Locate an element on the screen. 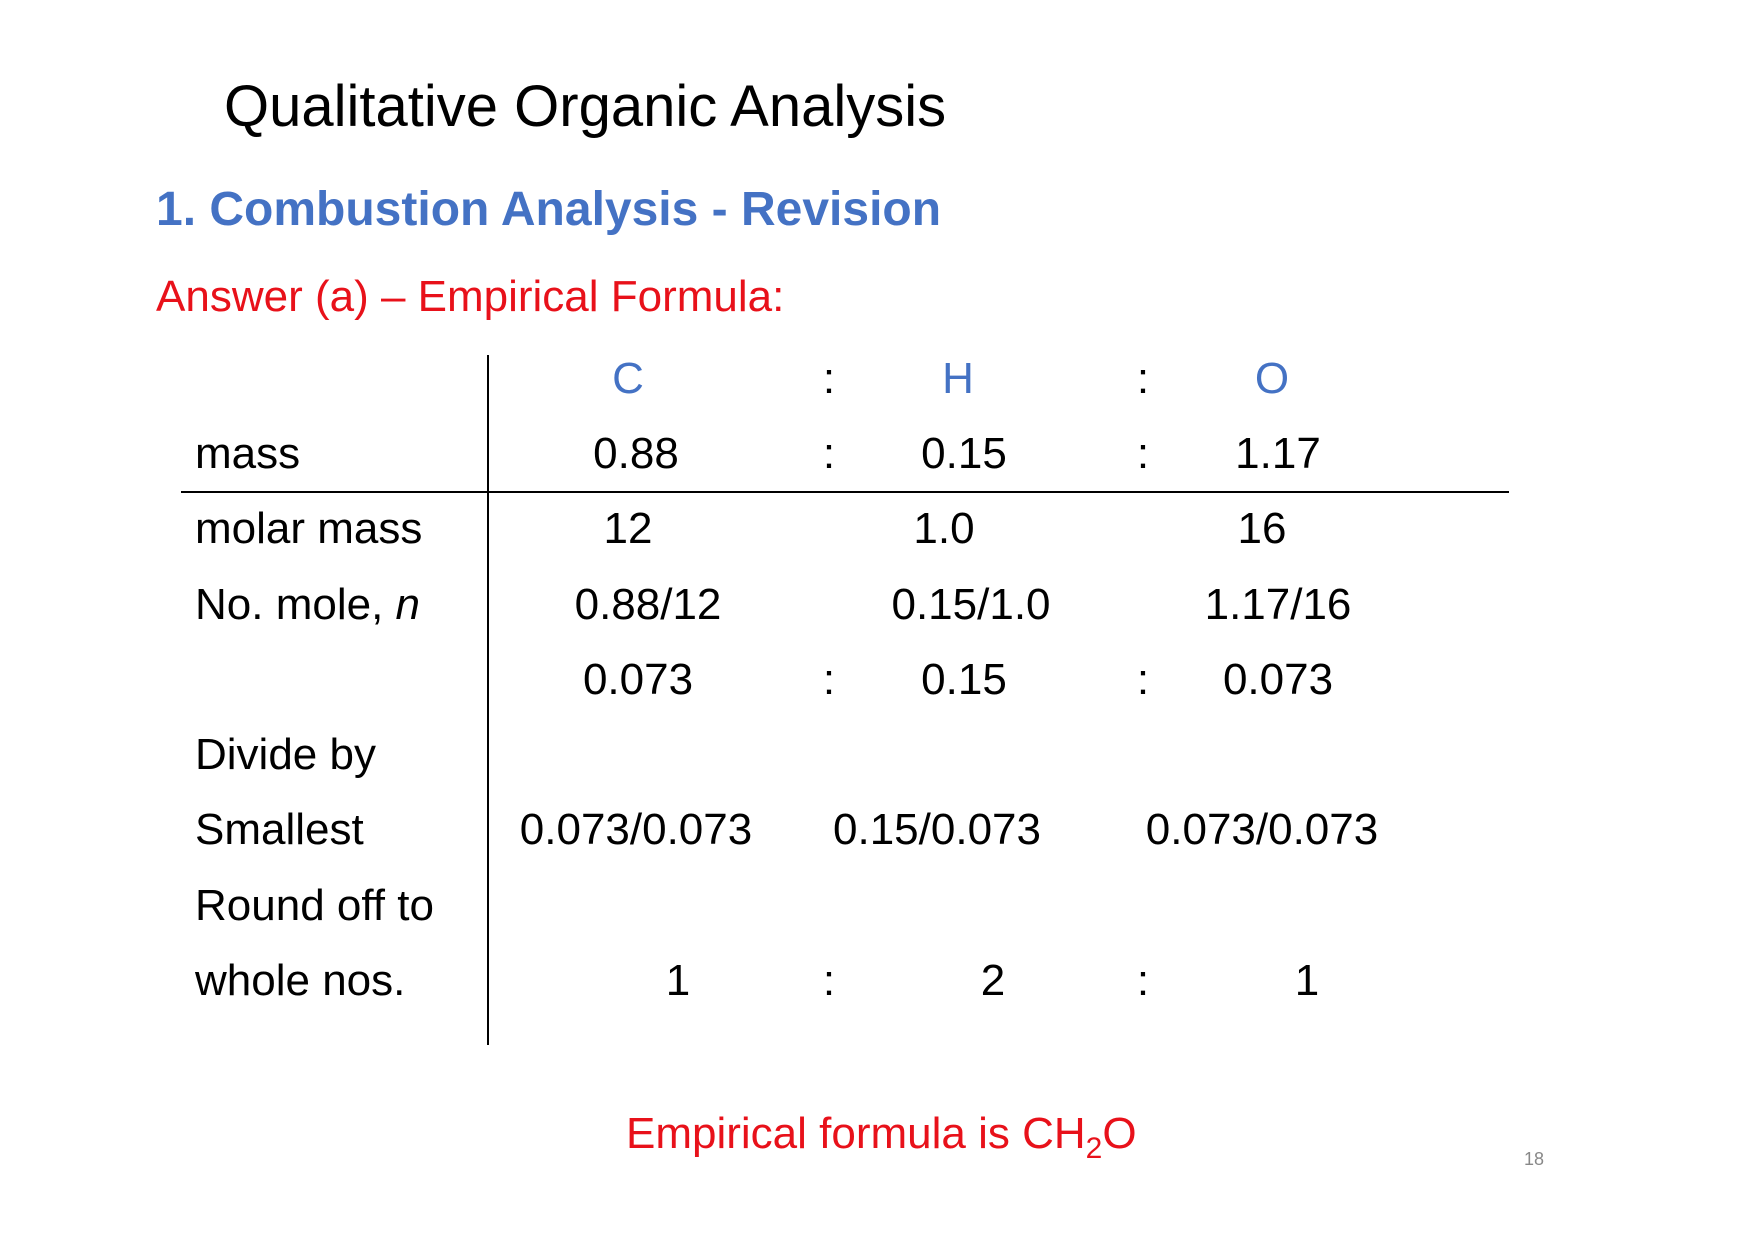 This screenshot has height=1240, width=1755. cell-molar-c: 12 is located at coordinates (628, 528).